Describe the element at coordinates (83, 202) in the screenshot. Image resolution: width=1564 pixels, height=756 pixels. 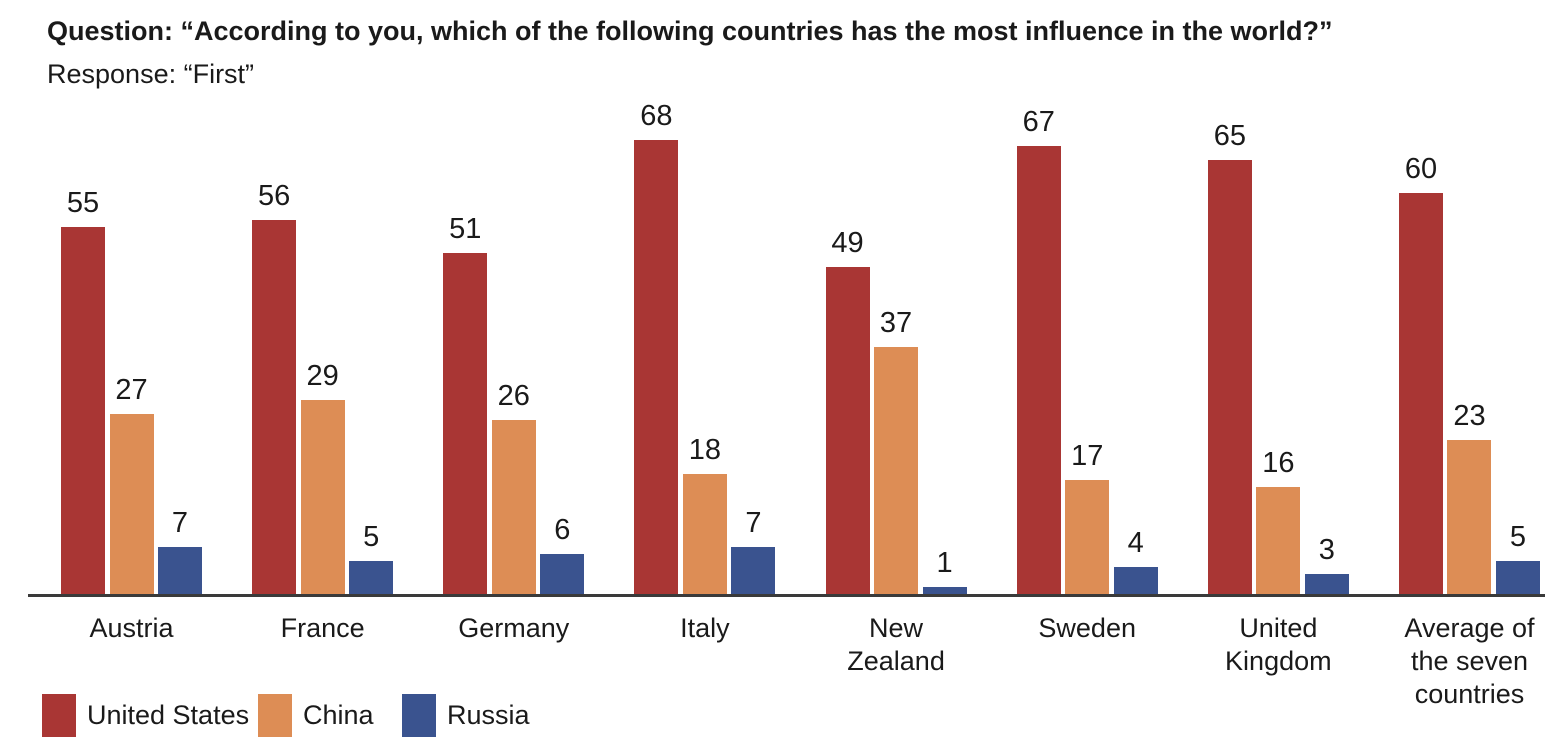
I see `value-label: 55` at that location.